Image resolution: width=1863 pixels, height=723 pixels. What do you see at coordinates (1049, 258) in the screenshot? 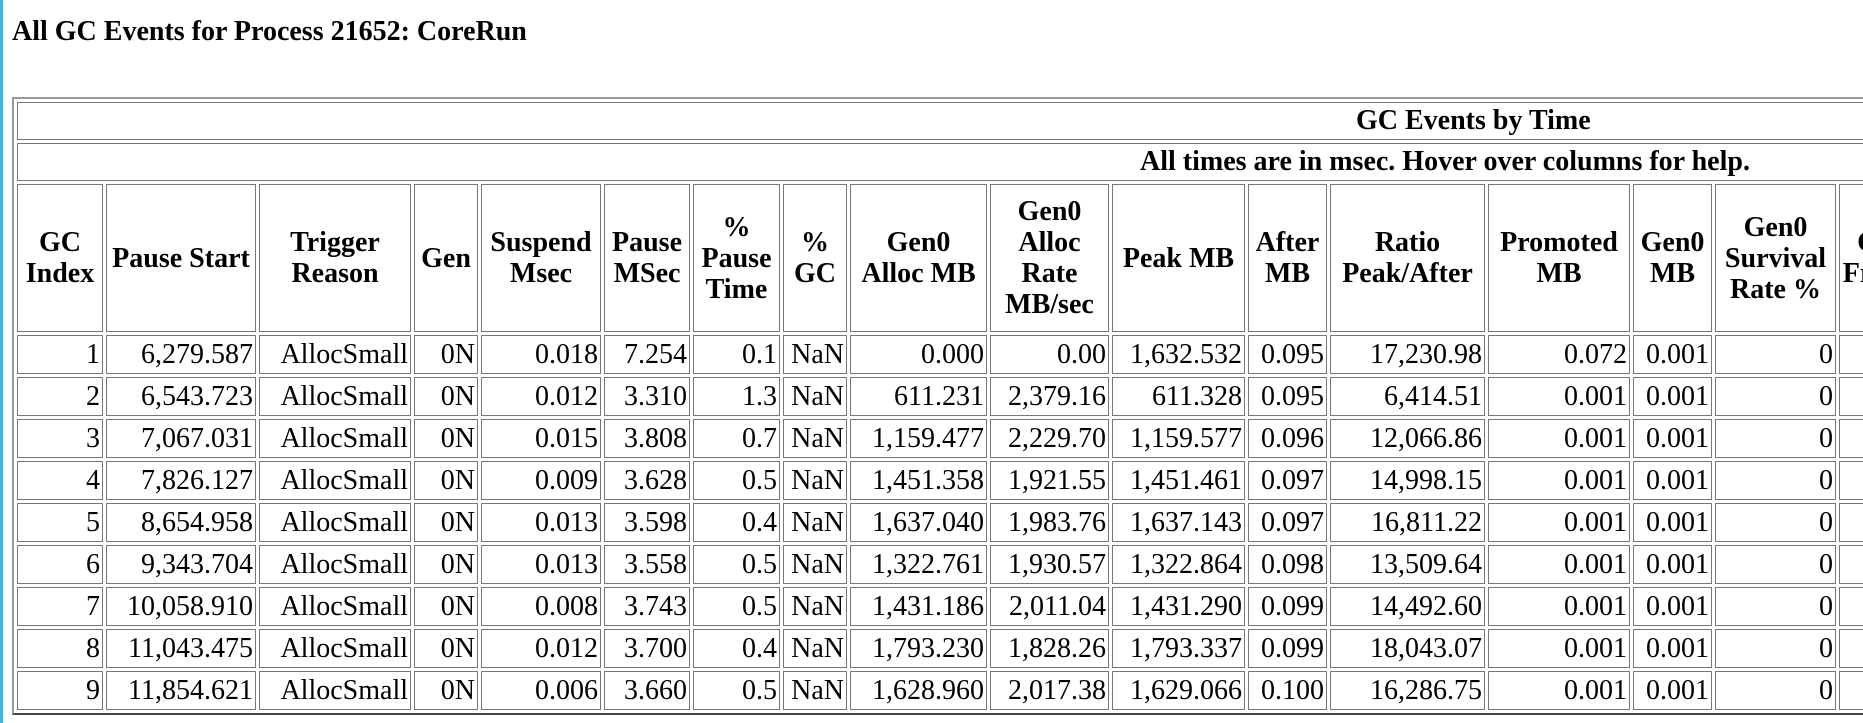
I see `column-header: Gen0 Alloc Rate MB/sec` at bounding box center [1049, 258].